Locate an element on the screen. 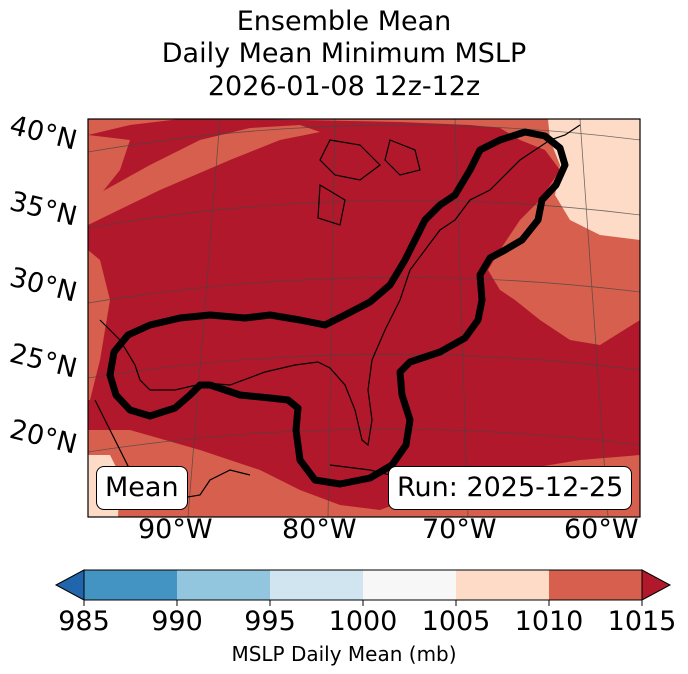 This screenshot has height=674, width=688. colorbar-extend-low is located at coordinates (69, 585).